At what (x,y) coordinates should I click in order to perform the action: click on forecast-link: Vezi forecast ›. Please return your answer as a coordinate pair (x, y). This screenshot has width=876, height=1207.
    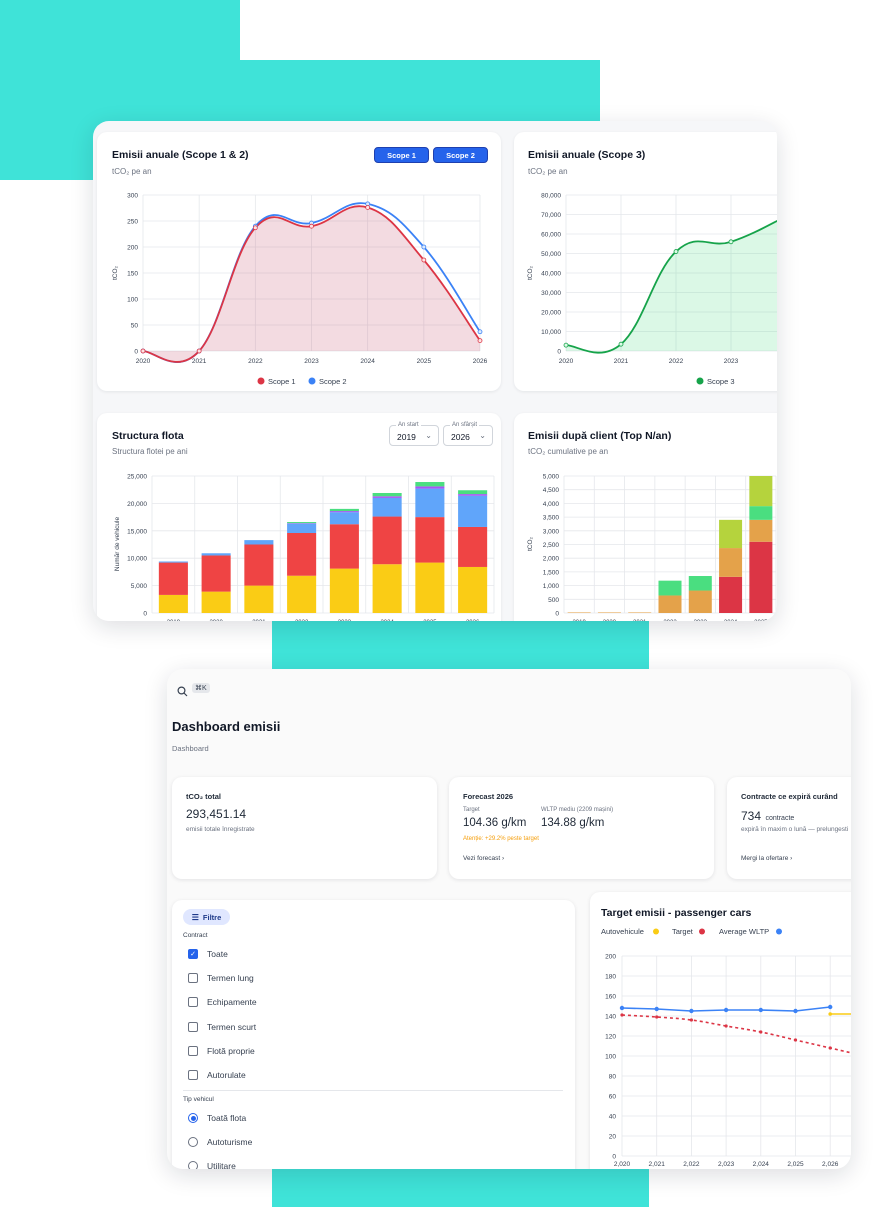
    Looking at the image, I should click on (483, 858).